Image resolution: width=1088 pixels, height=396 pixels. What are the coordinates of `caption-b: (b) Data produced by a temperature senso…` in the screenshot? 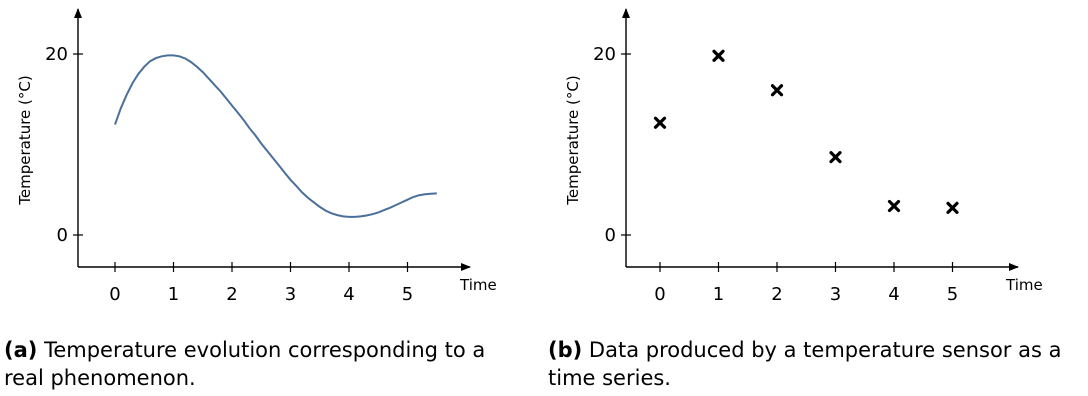 It's located at (816, 364).